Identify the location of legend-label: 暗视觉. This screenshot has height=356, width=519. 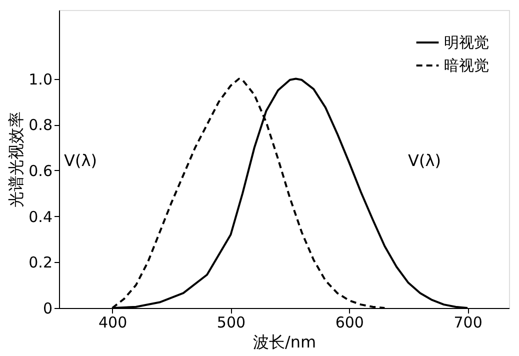
(466, 65).